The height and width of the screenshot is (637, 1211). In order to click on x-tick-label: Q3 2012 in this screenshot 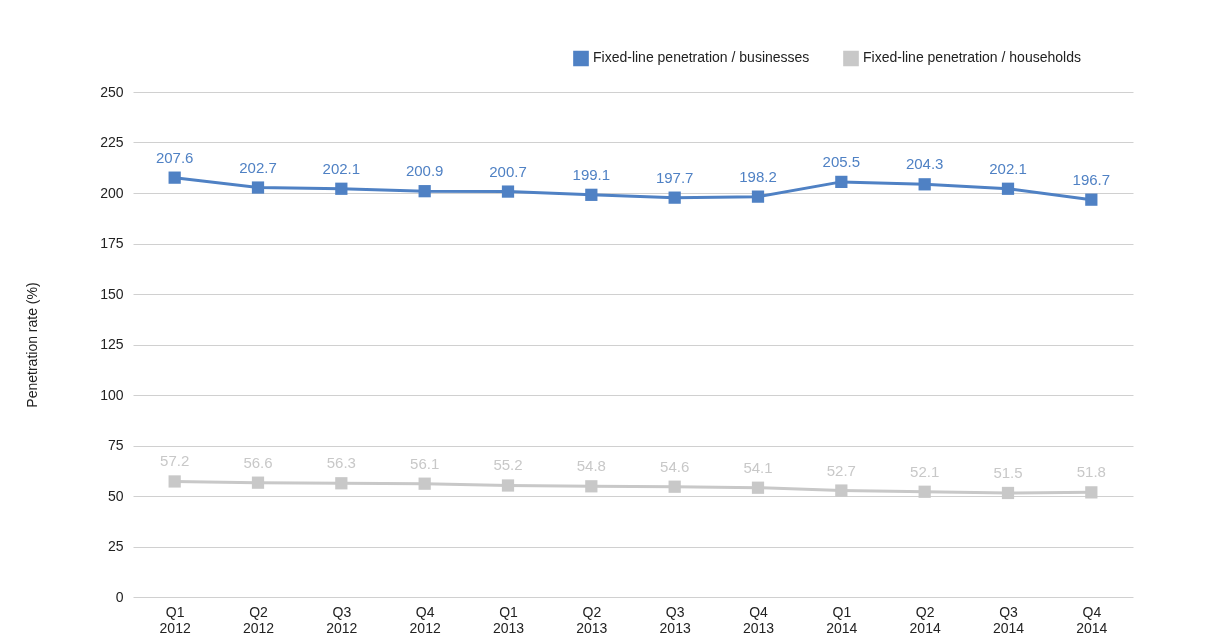, I will do `click(342, 619)`.